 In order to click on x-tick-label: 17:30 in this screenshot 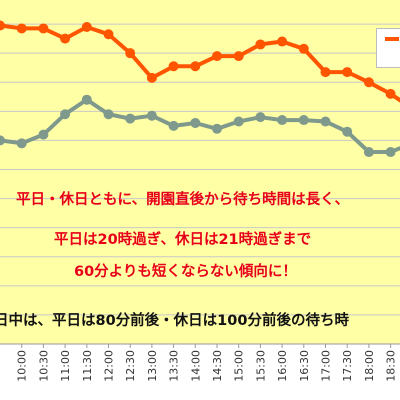, I will do `click(347, 366)`.